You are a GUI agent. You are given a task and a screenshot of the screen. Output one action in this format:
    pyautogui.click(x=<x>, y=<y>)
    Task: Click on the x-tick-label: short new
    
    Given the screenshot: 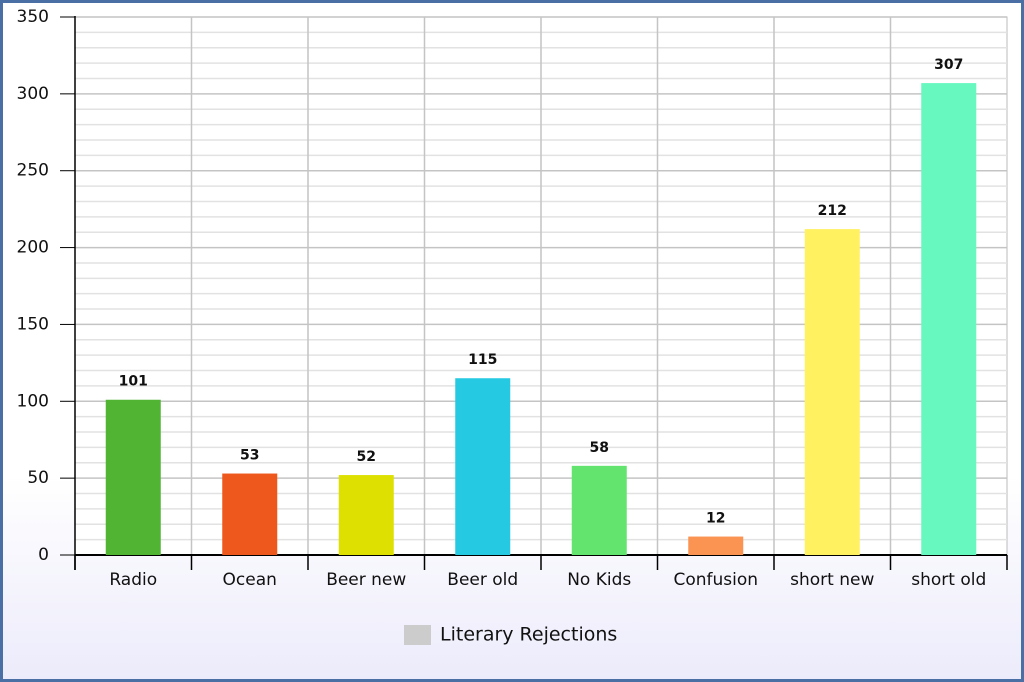 What is the action you would take?
    pyautogui.click(x=832, y=580)
    